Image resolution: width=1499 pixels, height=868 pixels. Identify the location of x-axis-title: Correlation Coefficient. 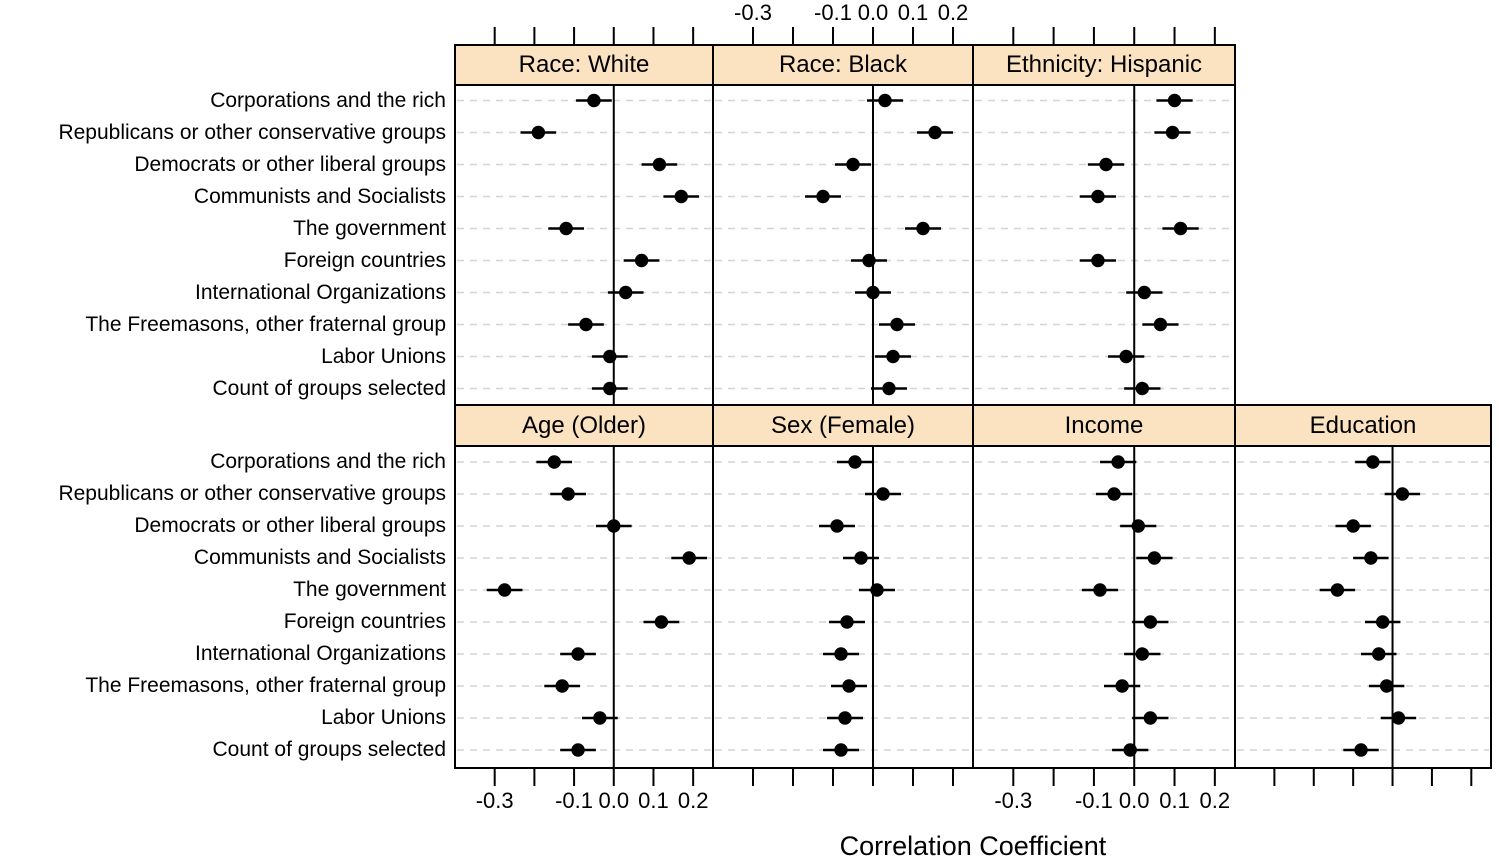
(973, 846).